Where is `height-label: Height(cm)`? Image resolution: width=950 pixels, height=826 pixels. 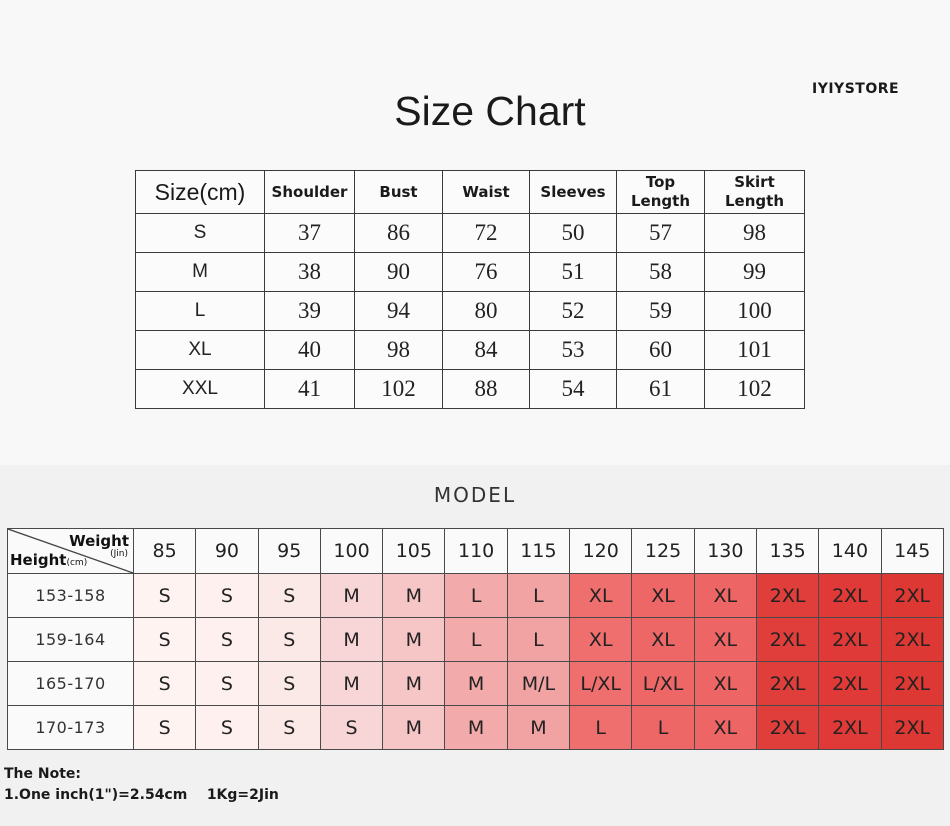 height-label: Height(cm) is located at coordinates (48, 560).